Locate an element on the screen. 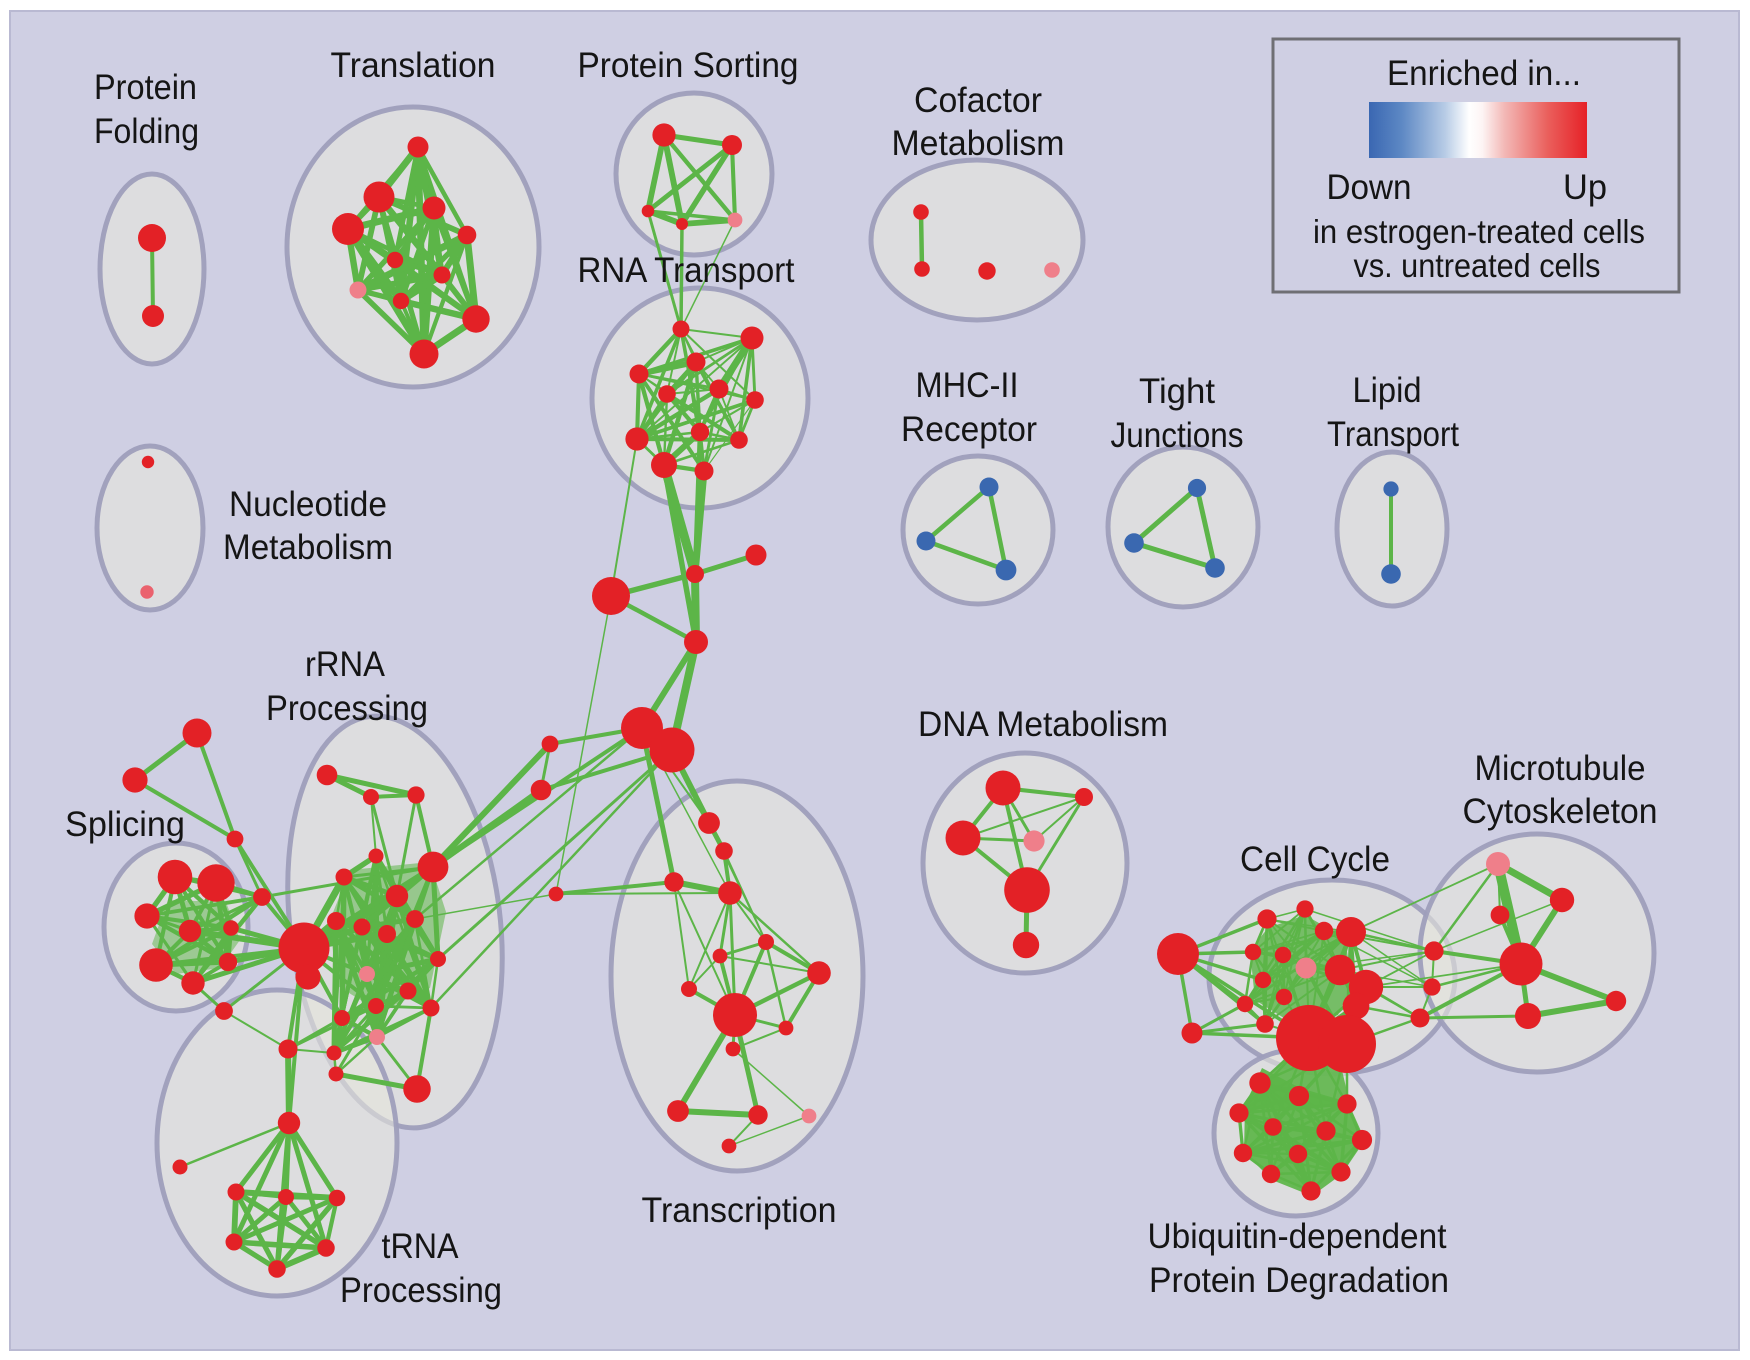  svg-text: MHC-II is located at coordinates (967, 385).